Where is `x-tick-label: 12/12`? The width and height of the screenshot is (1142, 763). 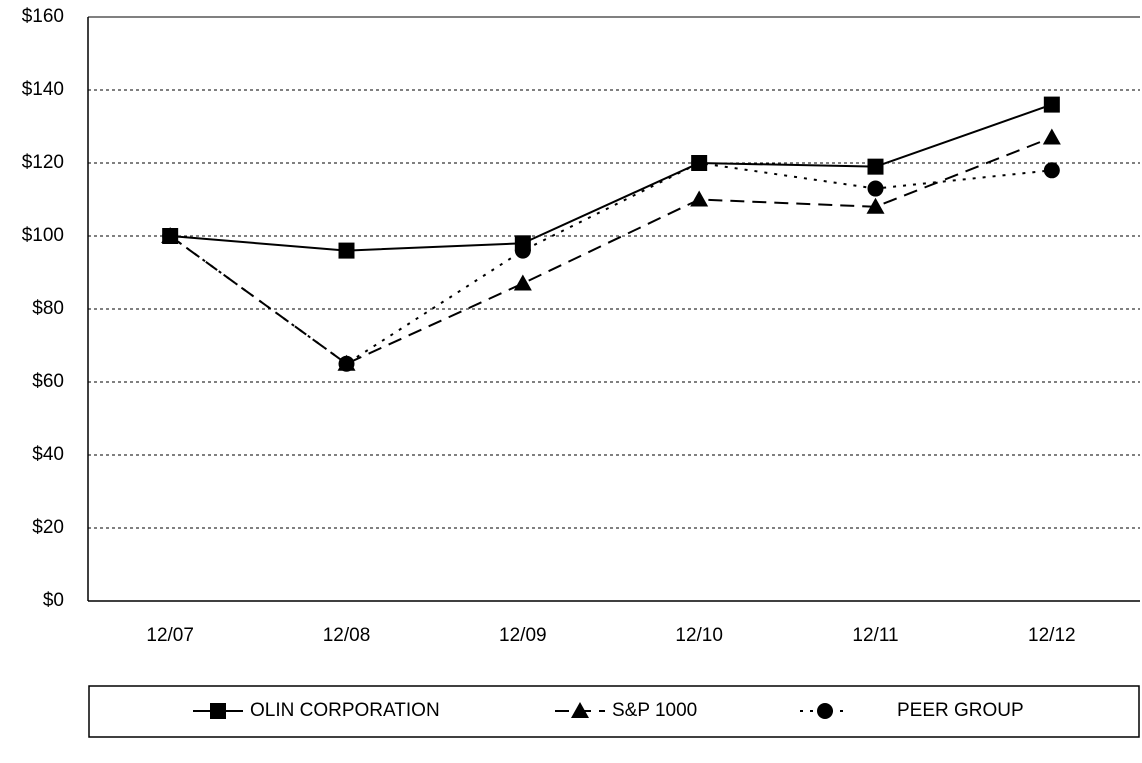 x-tick-label: 12/12 is located at coordinates (1052, 635).